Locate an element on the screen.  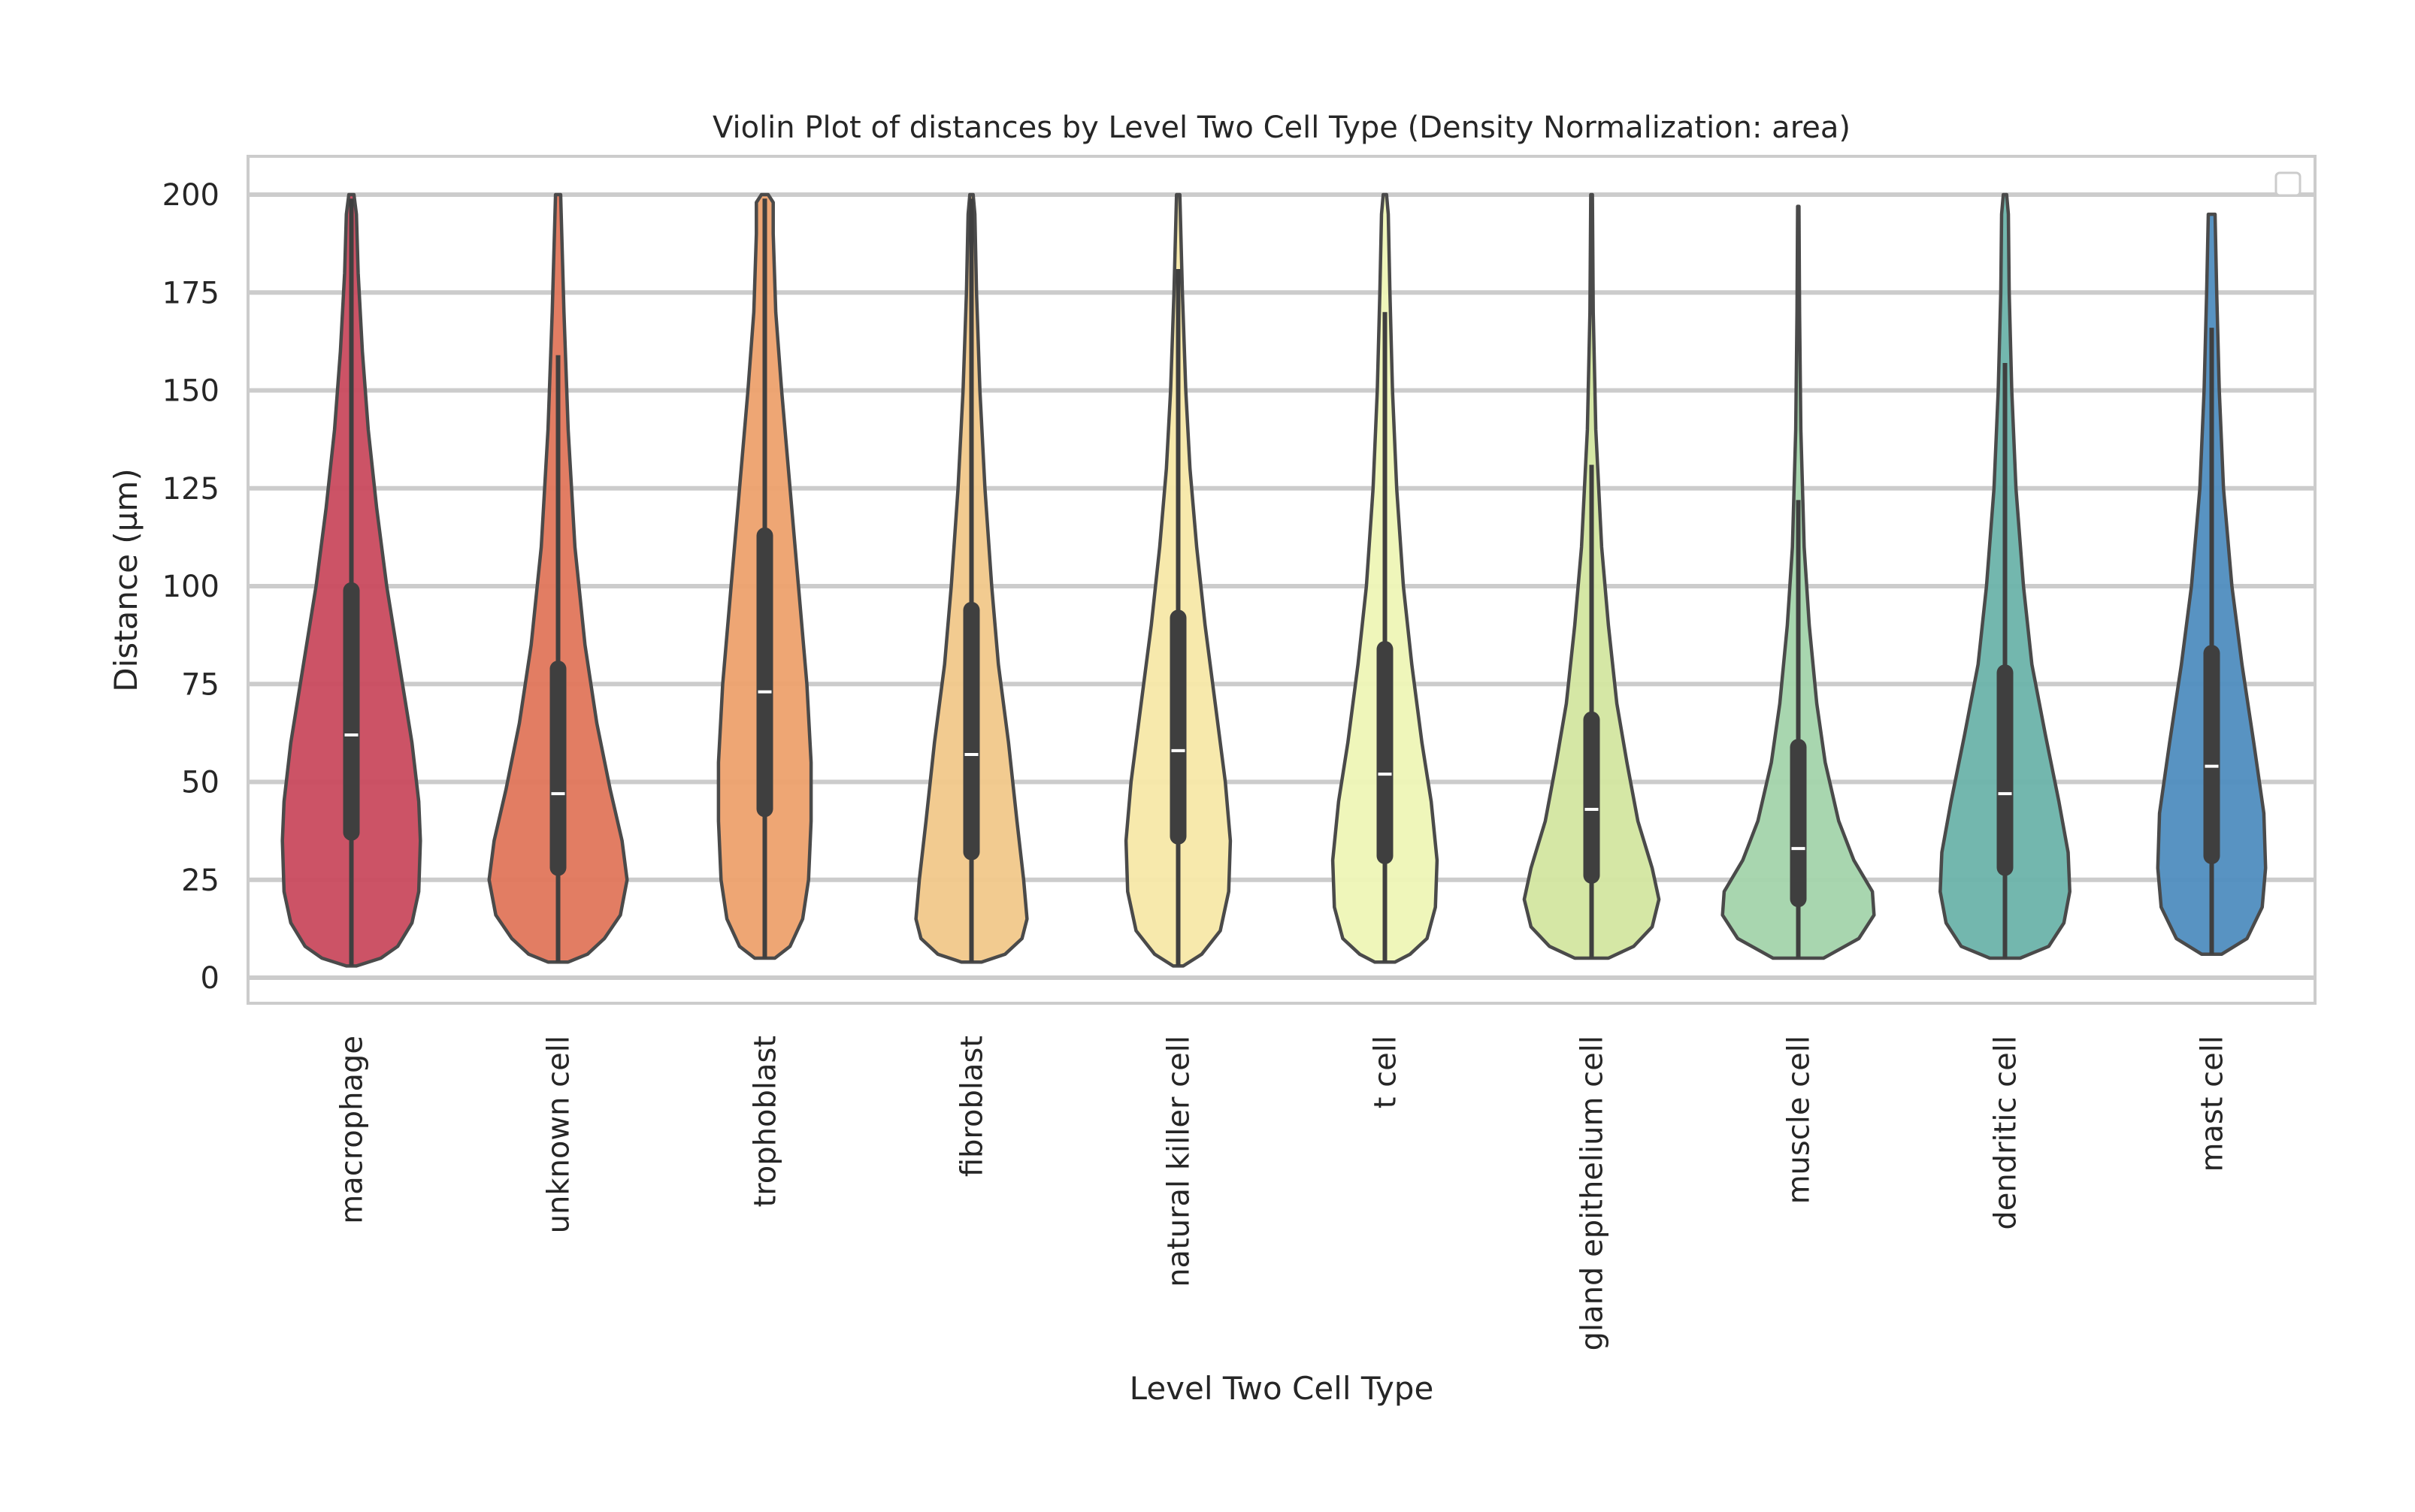
x-tick-label-8: dendritic cell is located at coordinates (2006, 1133).